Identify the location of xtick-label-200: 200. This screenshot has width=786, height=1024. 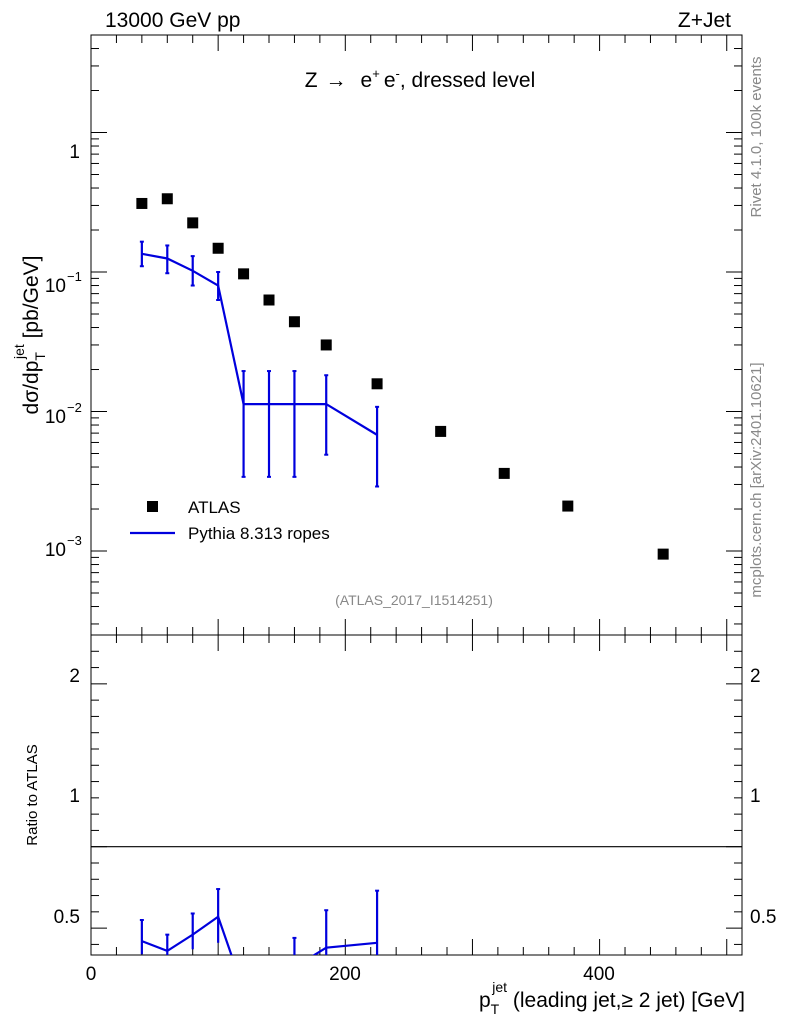
(345, 974).